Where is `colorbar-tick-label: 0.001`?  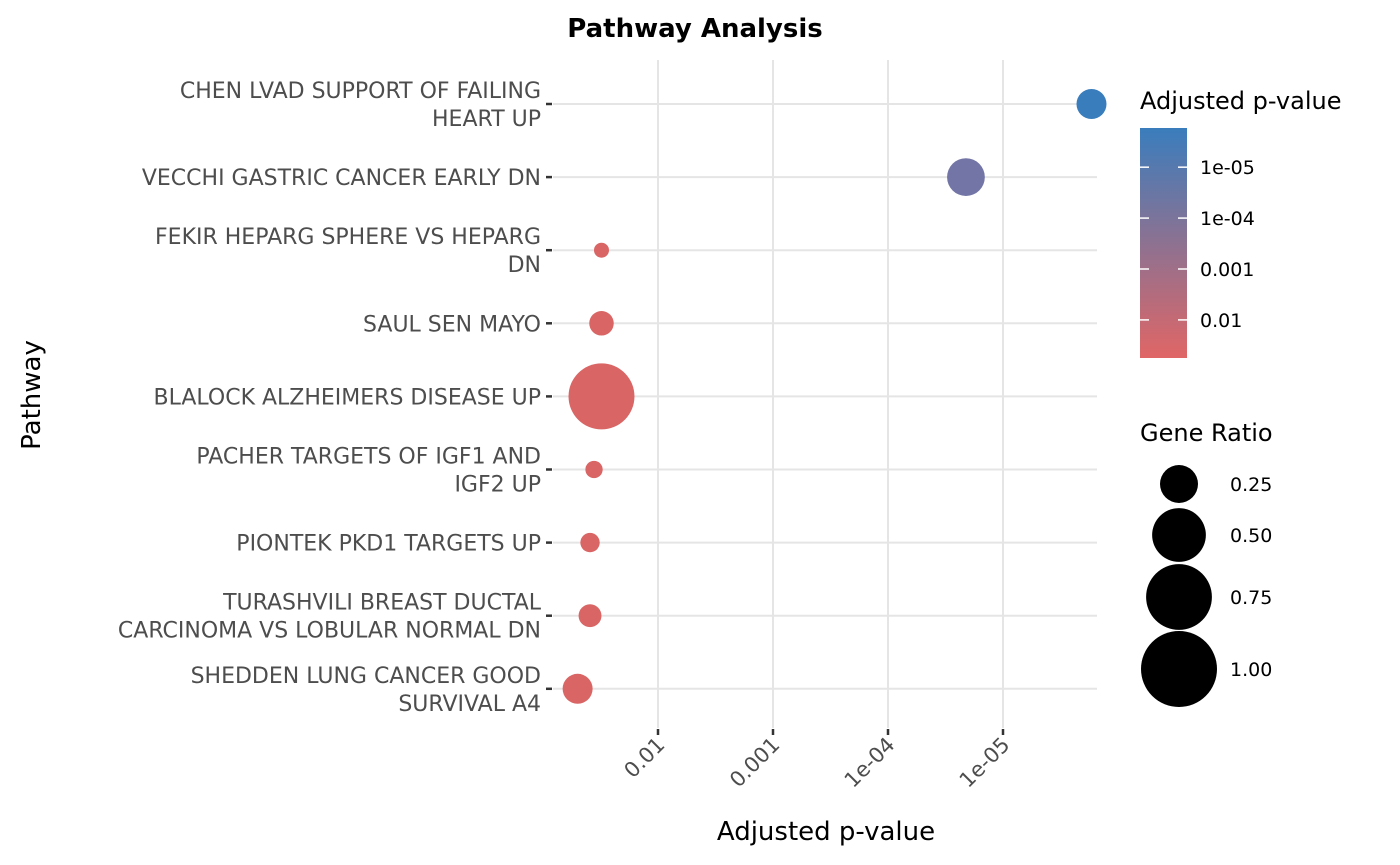 colorbar-tick-label: 0.001 is located at coordinates (1227, 270).